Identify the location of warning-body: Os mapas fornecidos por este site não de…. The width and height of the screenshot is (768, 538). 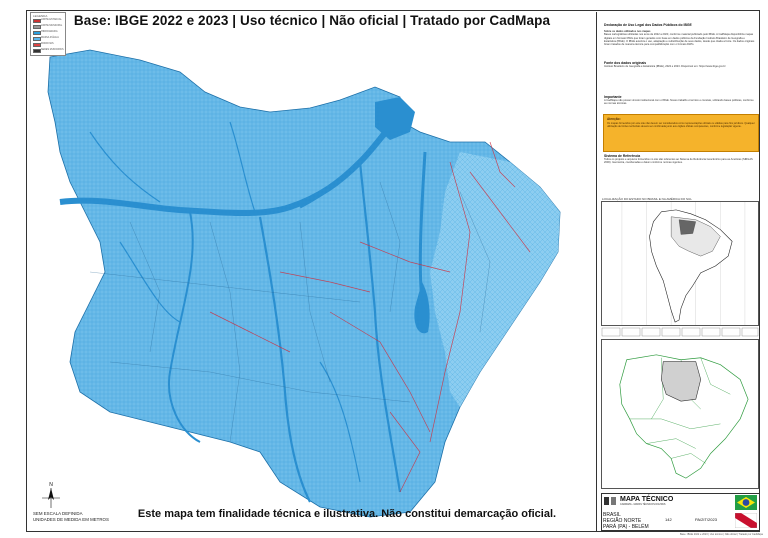
(681, 125).